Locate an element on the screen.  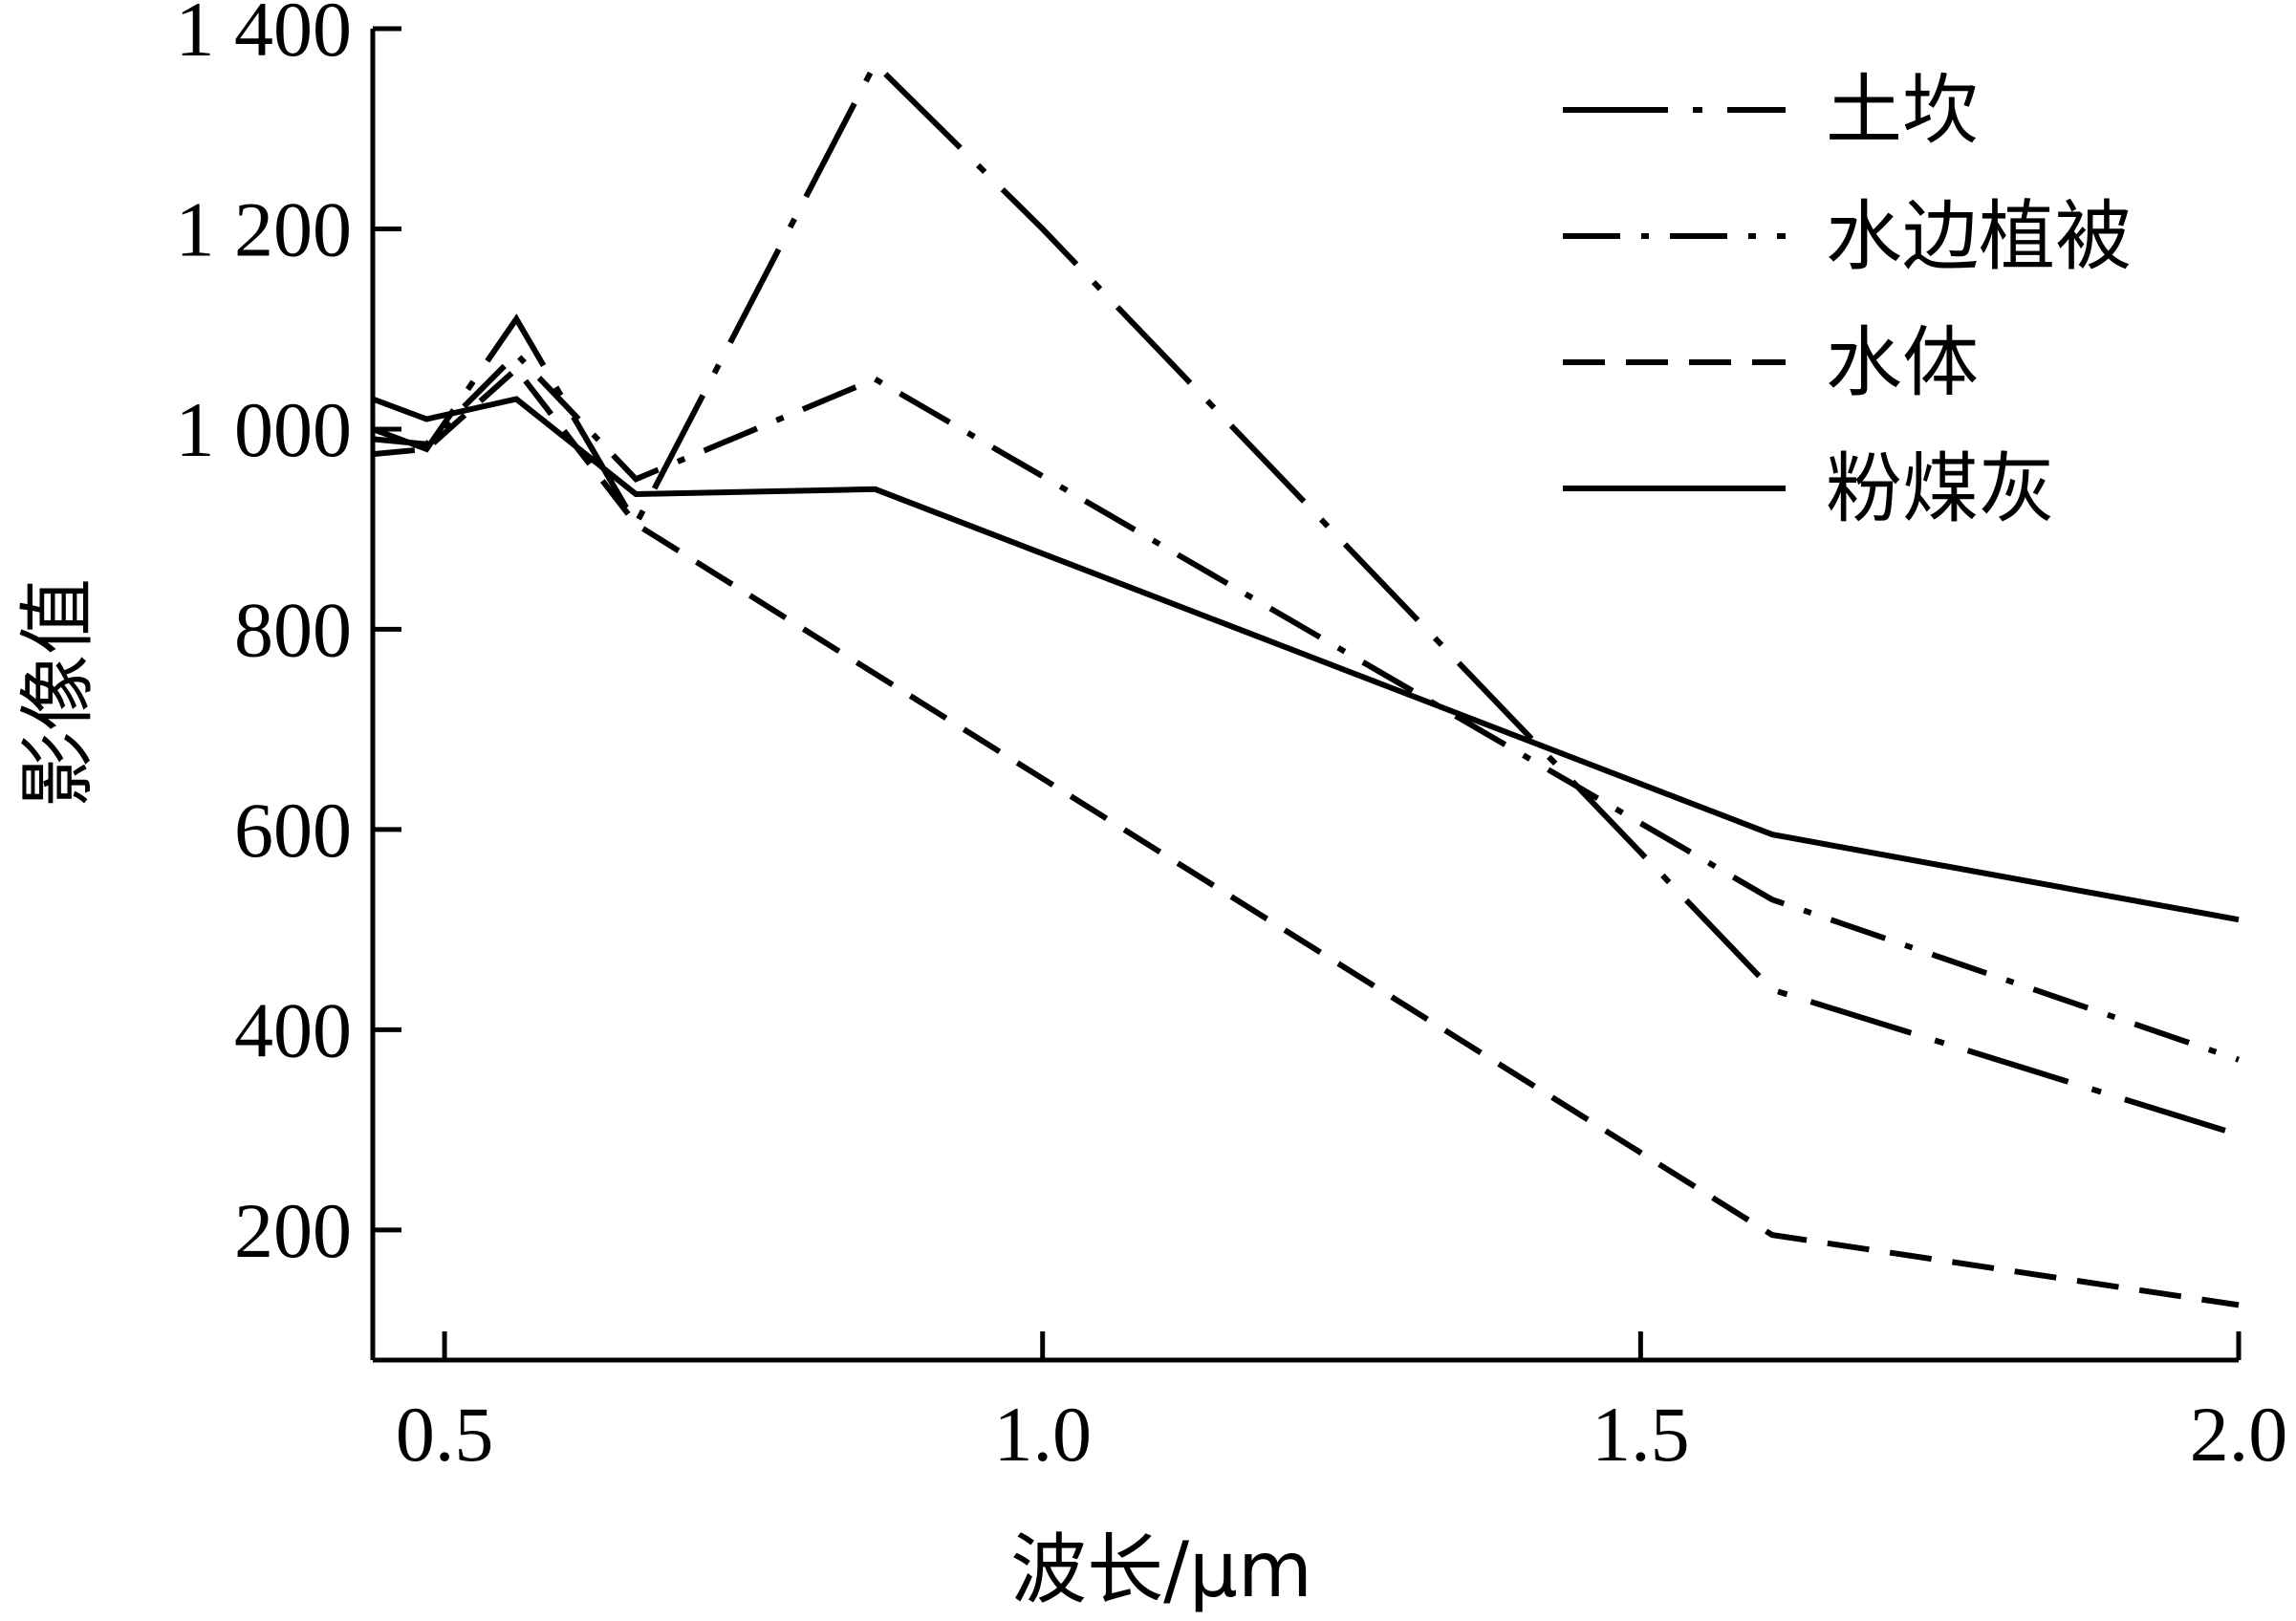
x-ticks: 0.5 1.0 1.5 2.0 is located at coordinates (1341, 1404).